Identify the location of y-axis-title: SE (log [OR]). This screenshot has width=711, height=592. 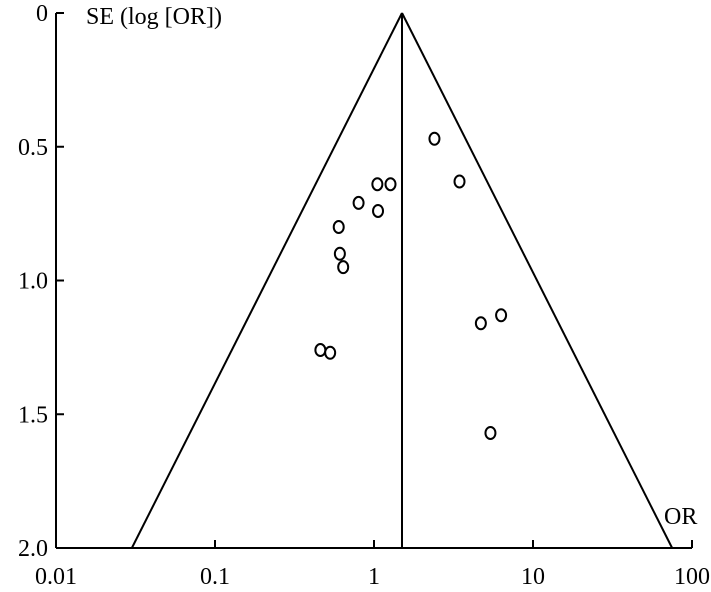
(154, 17).